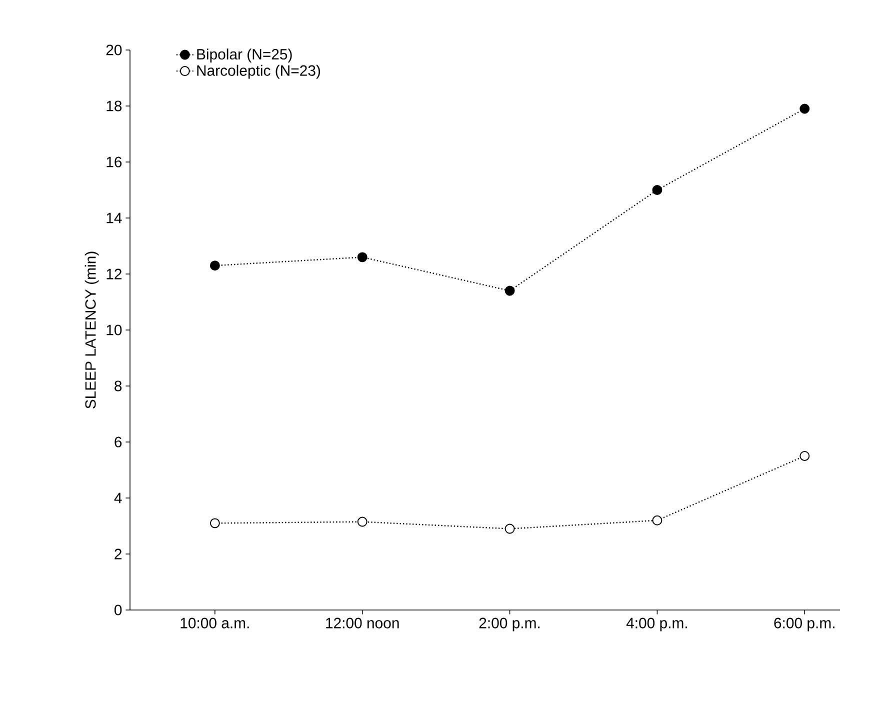 This screenshot has height=709, width=892. Describe the element at coordinates (118, 498) in the screenshot. I see `y-tick-label: 4` at that location.